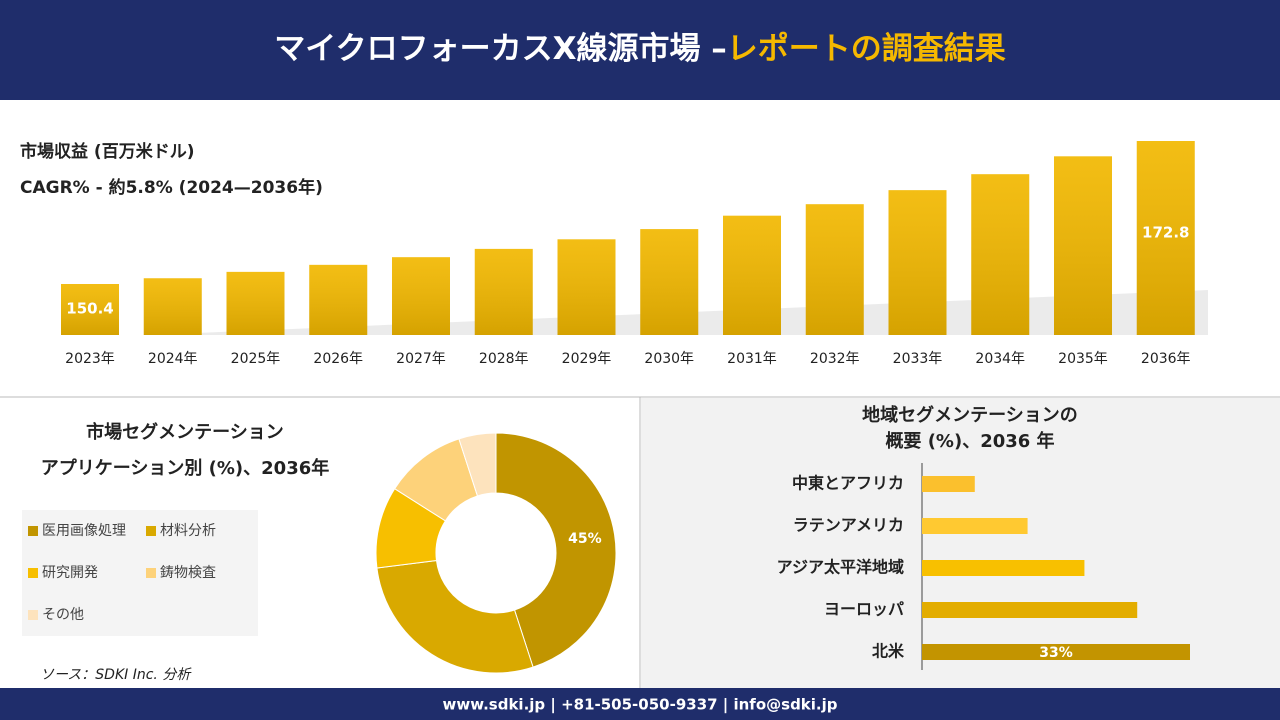 The width and height of the screenshot is (1280, 720). Describe the element at coordinates (585, 539) in the screenshot. I see `data-label: 45%` at that location.